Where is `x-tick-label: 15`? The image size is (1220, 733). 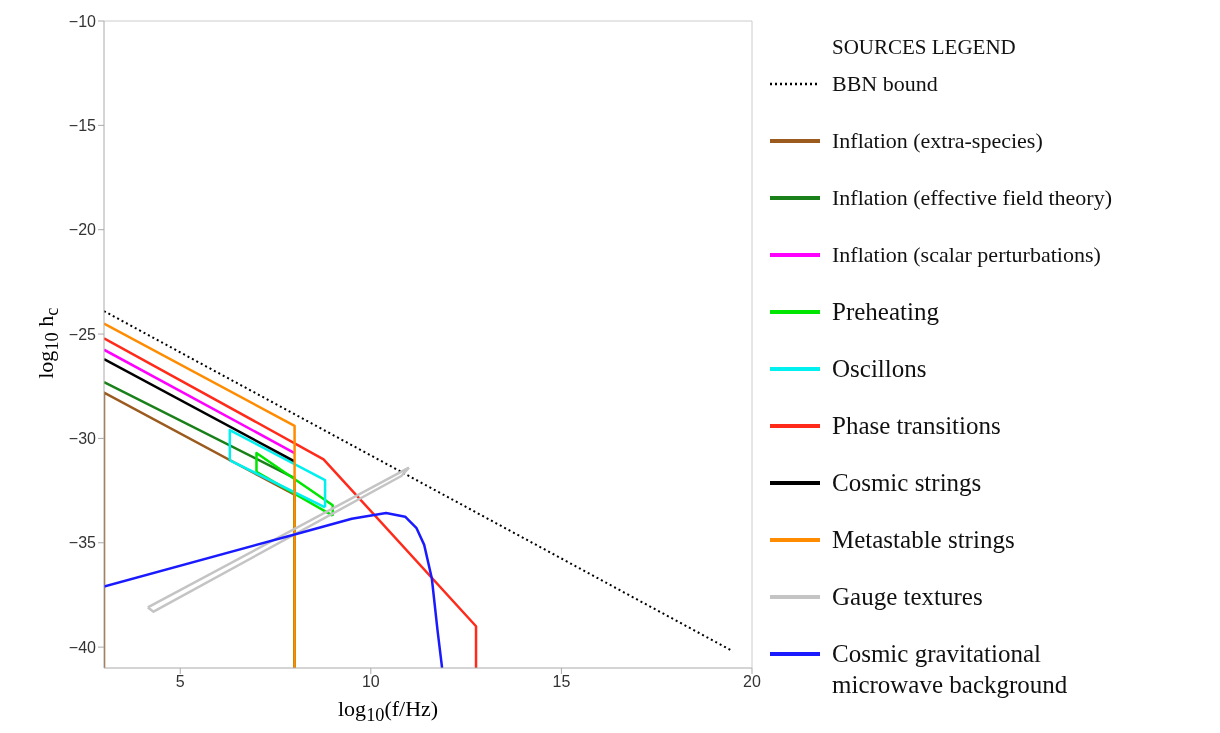
x-tick-label: 15 is located at coordinates (561, 682).